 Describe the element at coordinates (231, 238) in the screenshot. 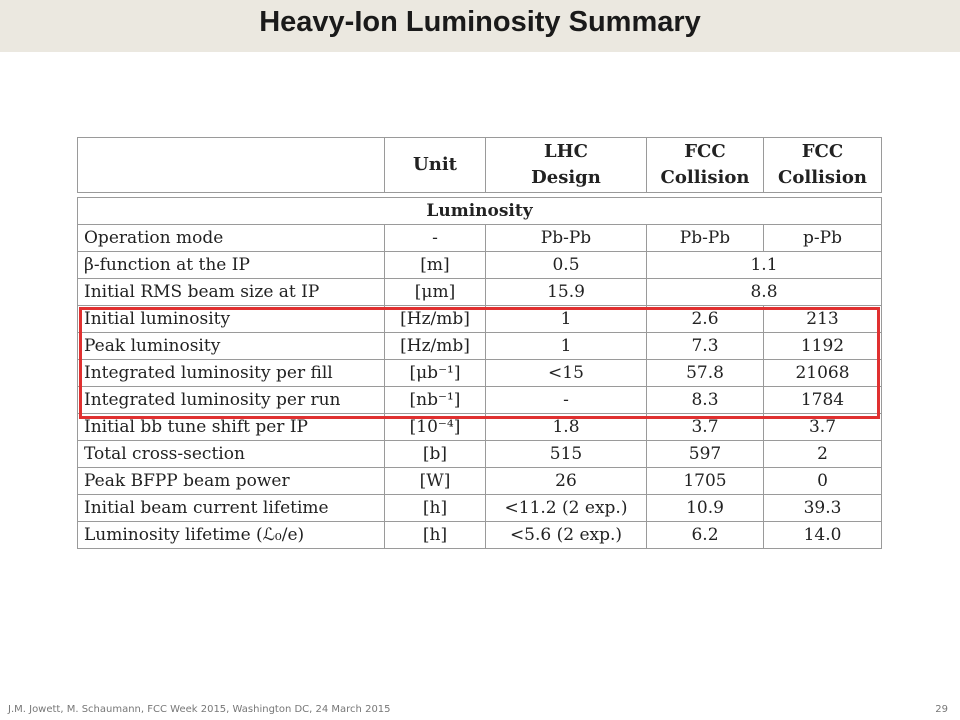

I see `param-cell: Operation mode` at that location.